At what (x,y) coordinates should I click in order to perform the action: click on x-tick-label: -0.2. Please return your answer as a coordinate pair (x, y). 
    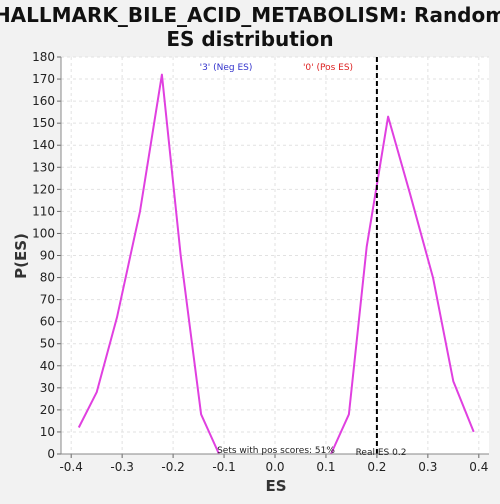
    Looking at the image, I should click on (172, 467).